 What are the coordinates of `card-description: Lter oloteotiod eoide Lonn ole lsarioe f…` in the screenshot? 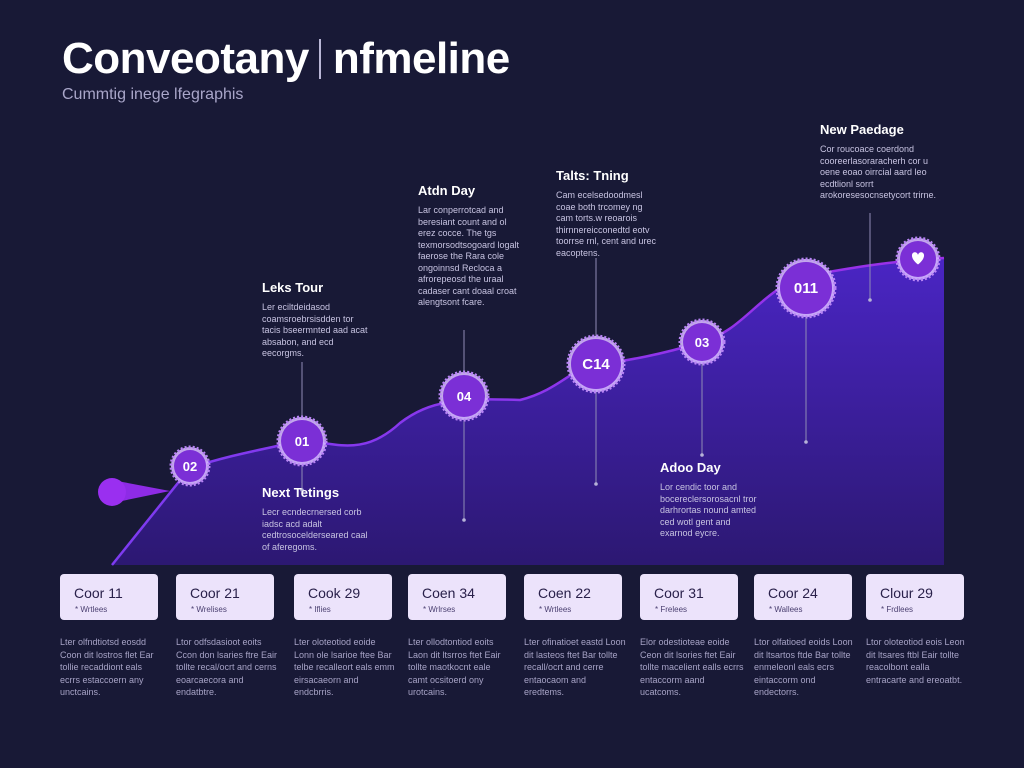 It's located at (344, 667).